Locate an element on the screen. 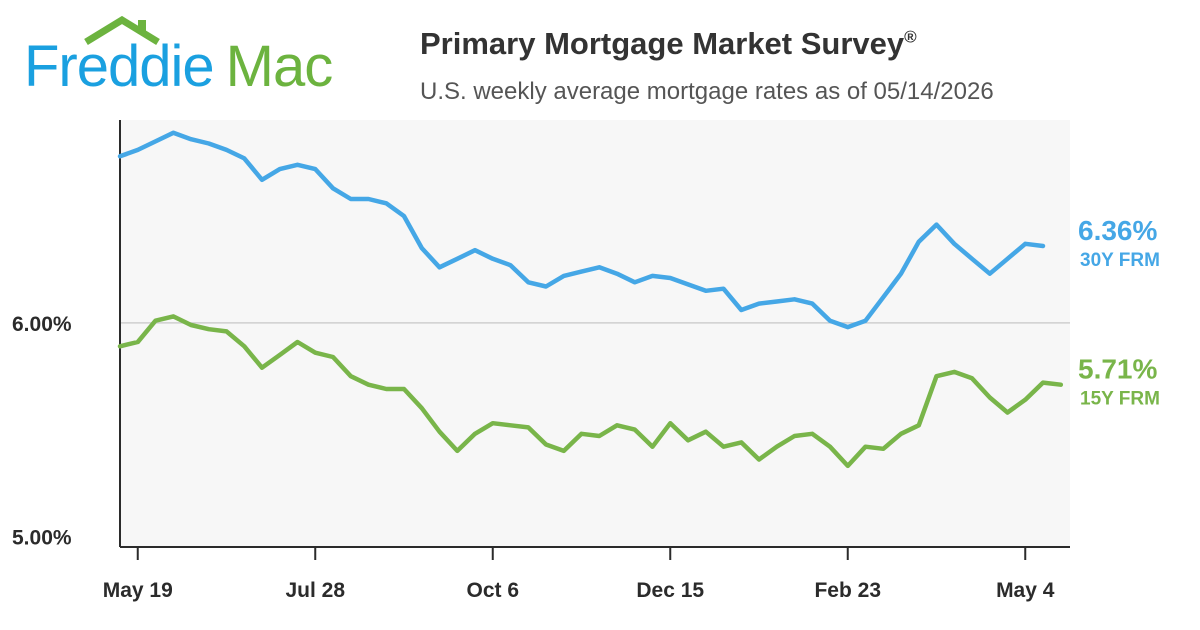 This screenshot has height=630, width=1200. freddie-mac-logo: Freddie Mac is located at coordinates (204, 60).